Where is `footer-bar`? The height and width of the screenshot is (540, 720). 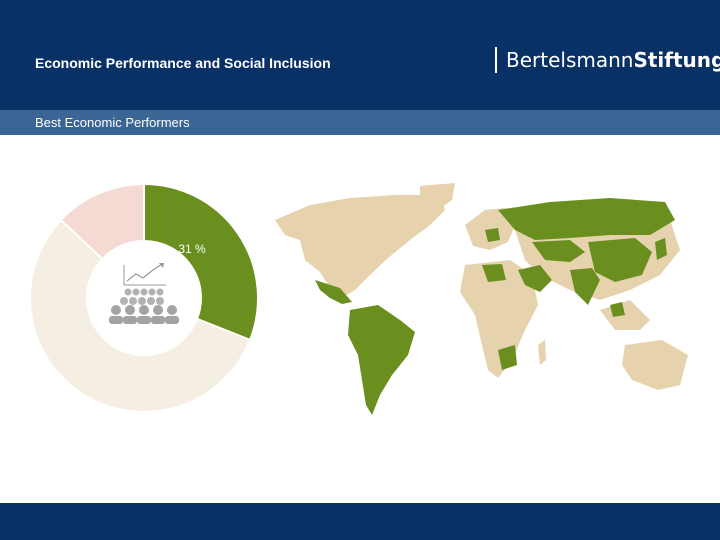
footer-bar is located at coordinates (360, 521).